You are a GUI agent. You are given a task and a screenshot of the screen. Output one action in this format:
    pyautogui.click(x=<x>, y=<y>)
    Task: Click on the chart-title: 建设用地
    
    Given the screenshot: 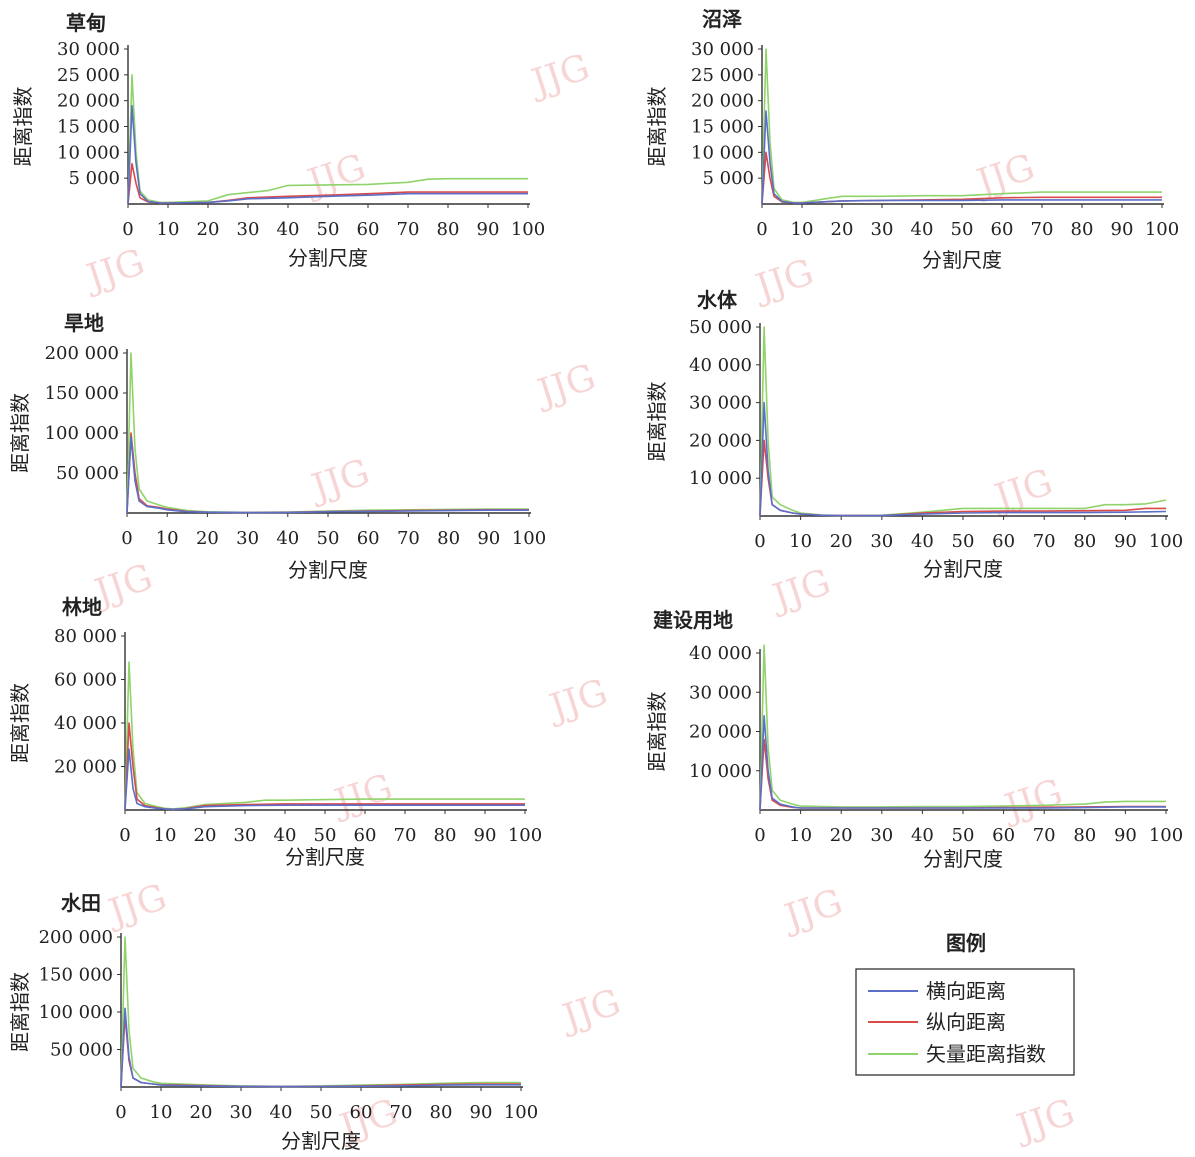 What is the action you would take?
    pyautogui.click(x=693, y=620)
    